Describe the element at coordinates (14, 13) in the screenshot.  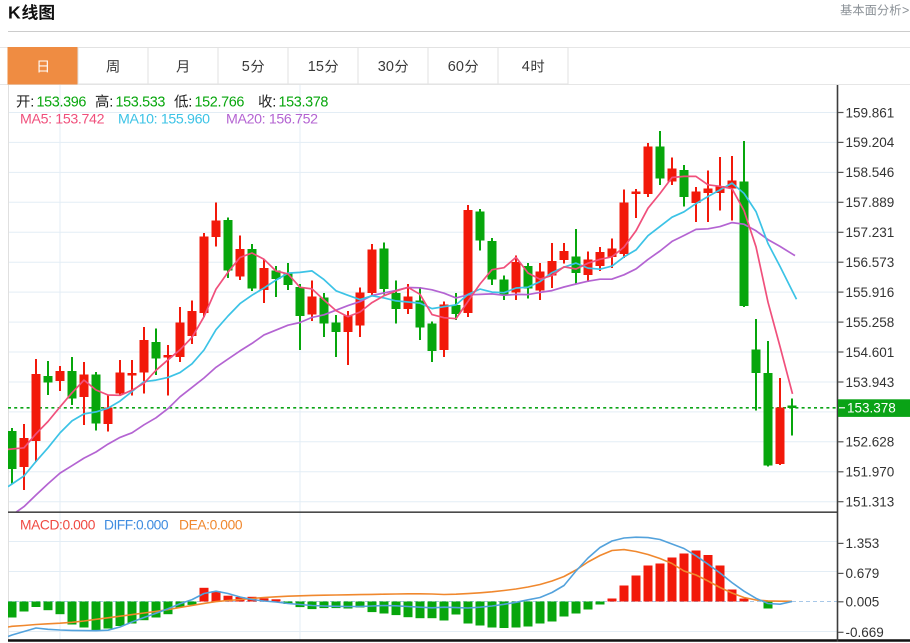
I see `svg-text: K` at that location.